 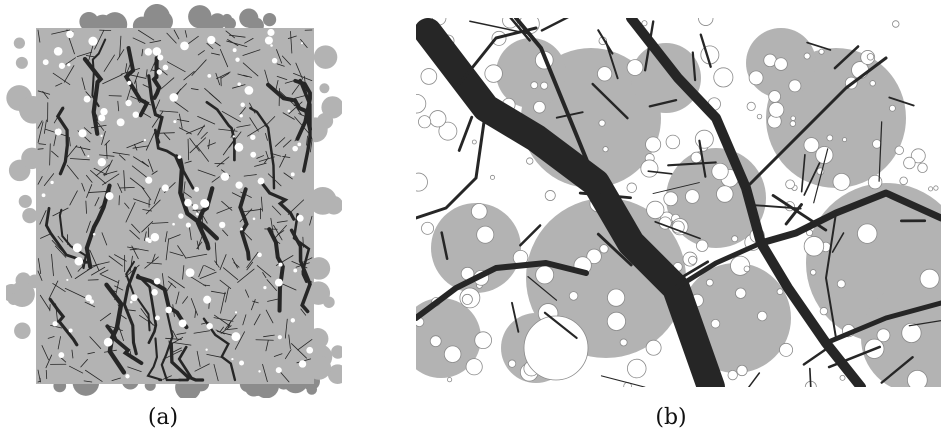 I want to click on white-grain, so click(x=556, y=348).